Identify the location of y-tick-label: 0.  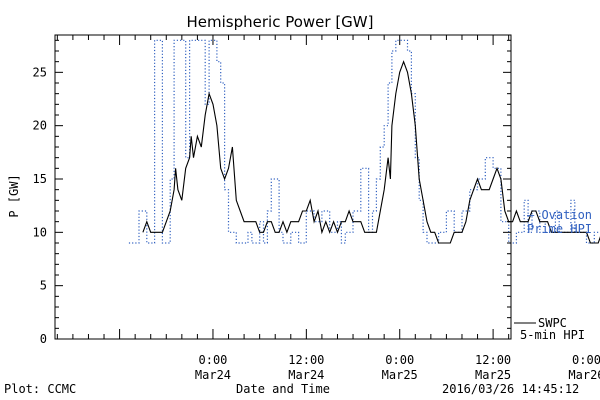
(43, 339).